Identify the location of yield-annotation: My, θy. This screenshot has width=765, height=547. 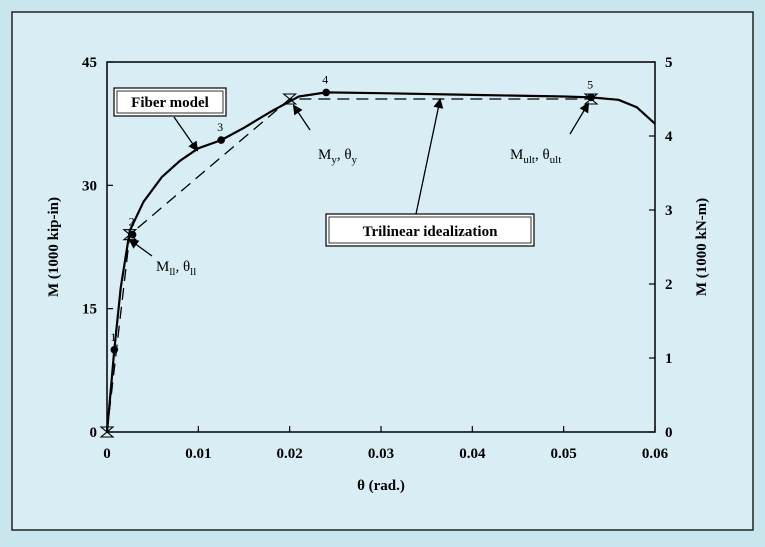
(338, 156).